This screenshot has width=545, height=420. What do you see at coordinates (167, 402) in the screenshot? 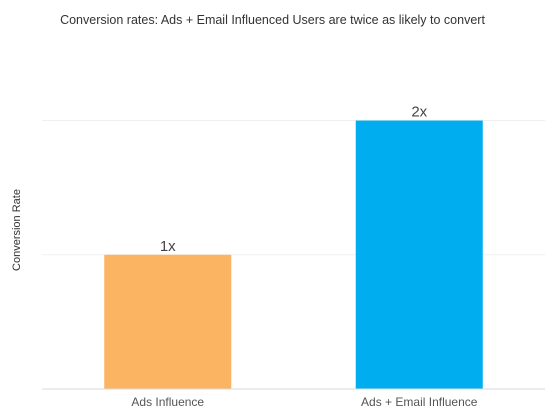
I see `x-tick-label-1: Ads Influence` at bounding box center [167, 402].